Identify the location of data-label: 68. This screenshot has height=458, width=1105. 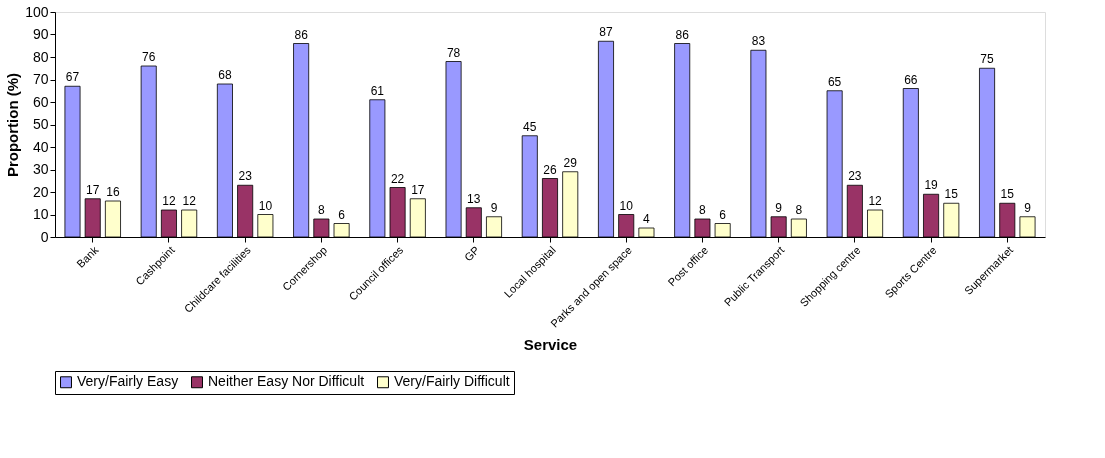
(225, 75).